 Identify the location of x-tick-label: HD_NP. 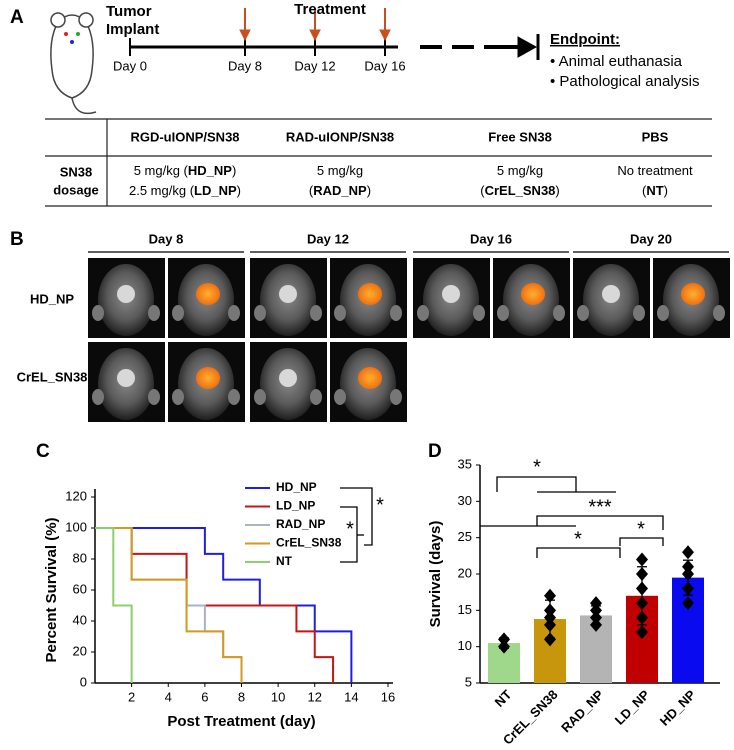
(678, 708).